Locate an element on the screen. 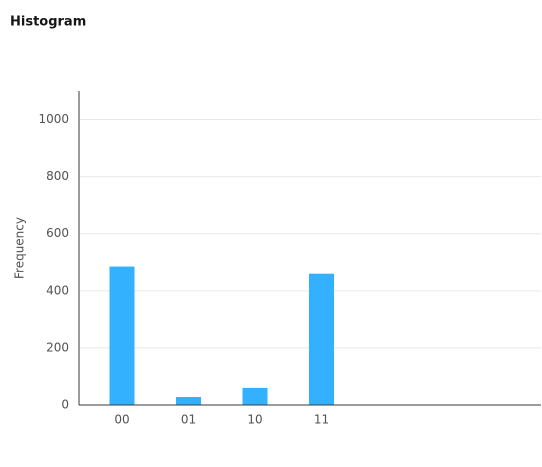 The height and width of the screenshot is (467, 542). y-tick-label: 1000 is located at coordinates (53, 119).